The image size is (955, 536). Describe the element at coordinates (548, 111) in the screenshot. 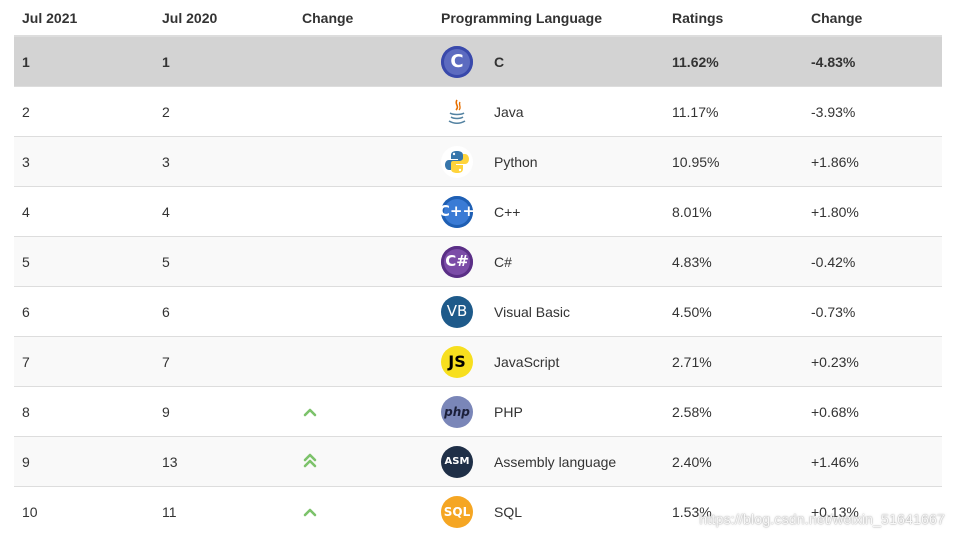

I see `language-cell: Java` at that location.